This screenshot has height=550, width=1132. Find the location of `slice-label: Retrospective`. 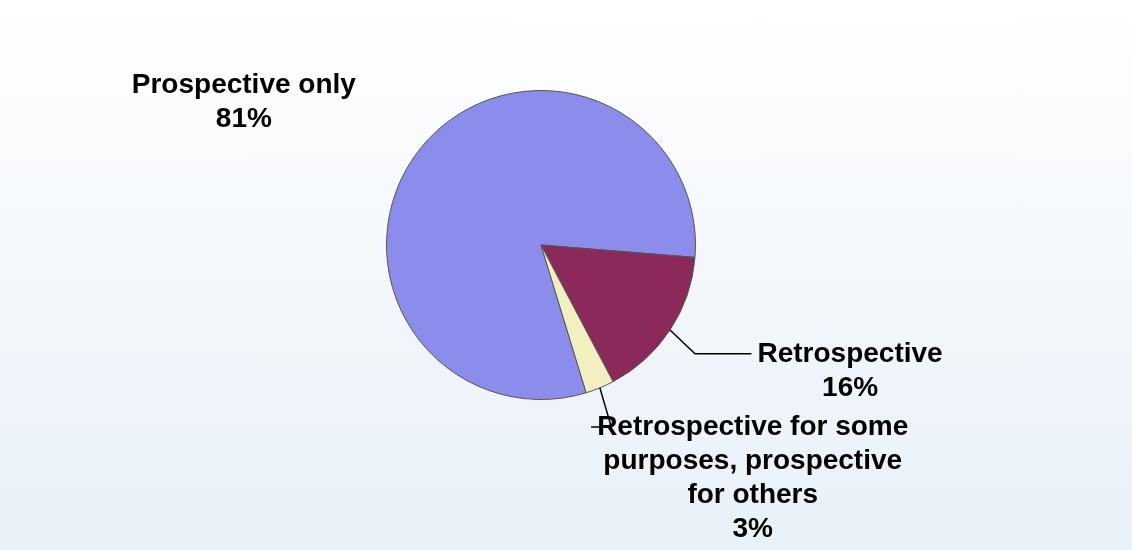

slice-label: Retrospective is located at coordinates (850, 352).